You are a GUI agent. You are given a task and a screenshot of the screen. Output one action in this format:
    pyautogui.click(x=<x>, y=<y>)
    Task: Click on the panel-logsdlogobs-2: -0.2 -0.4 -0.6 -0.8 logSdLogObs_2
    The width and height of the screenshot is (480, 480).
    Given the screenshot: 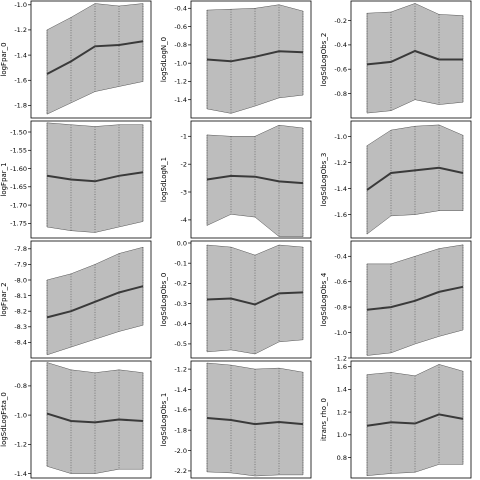 What is the action you would take?
    pyautogui.click(x=396, y=59)
    